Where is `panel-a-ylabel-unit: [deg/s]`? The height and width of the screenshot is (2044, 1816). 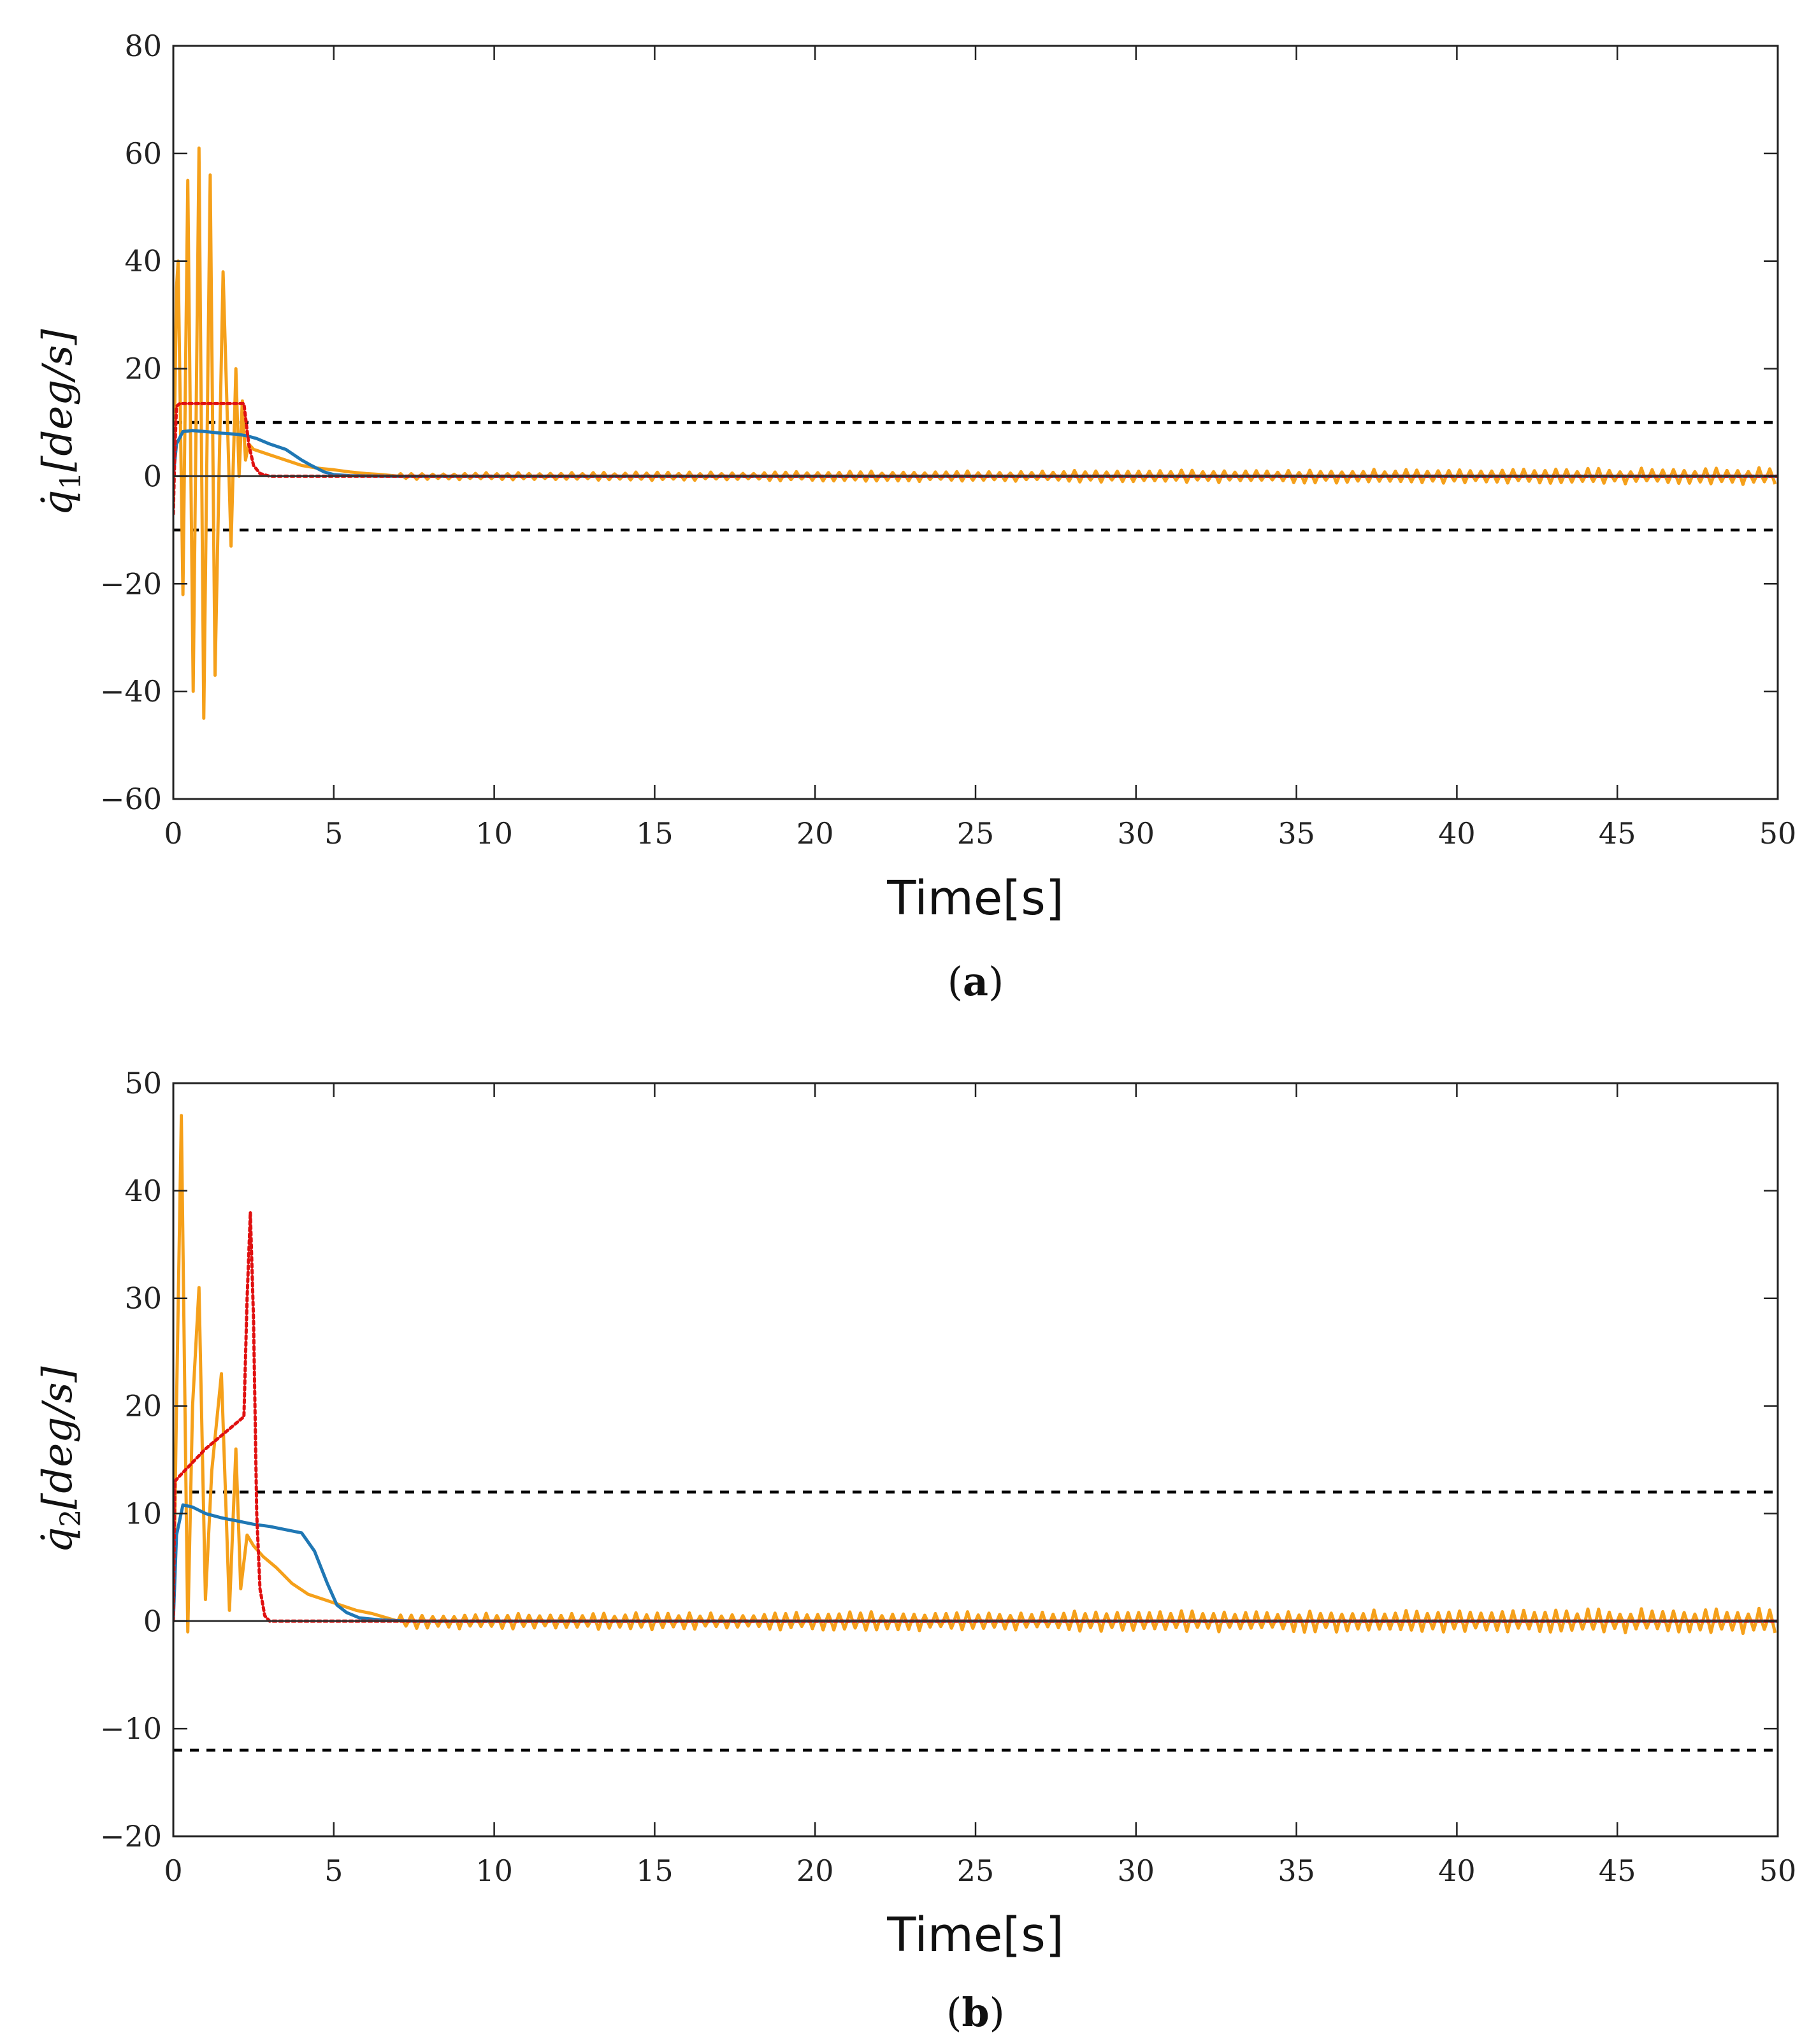
panel-a-ylabel-unit: [deg/s] is located at coordinates (58, 400).